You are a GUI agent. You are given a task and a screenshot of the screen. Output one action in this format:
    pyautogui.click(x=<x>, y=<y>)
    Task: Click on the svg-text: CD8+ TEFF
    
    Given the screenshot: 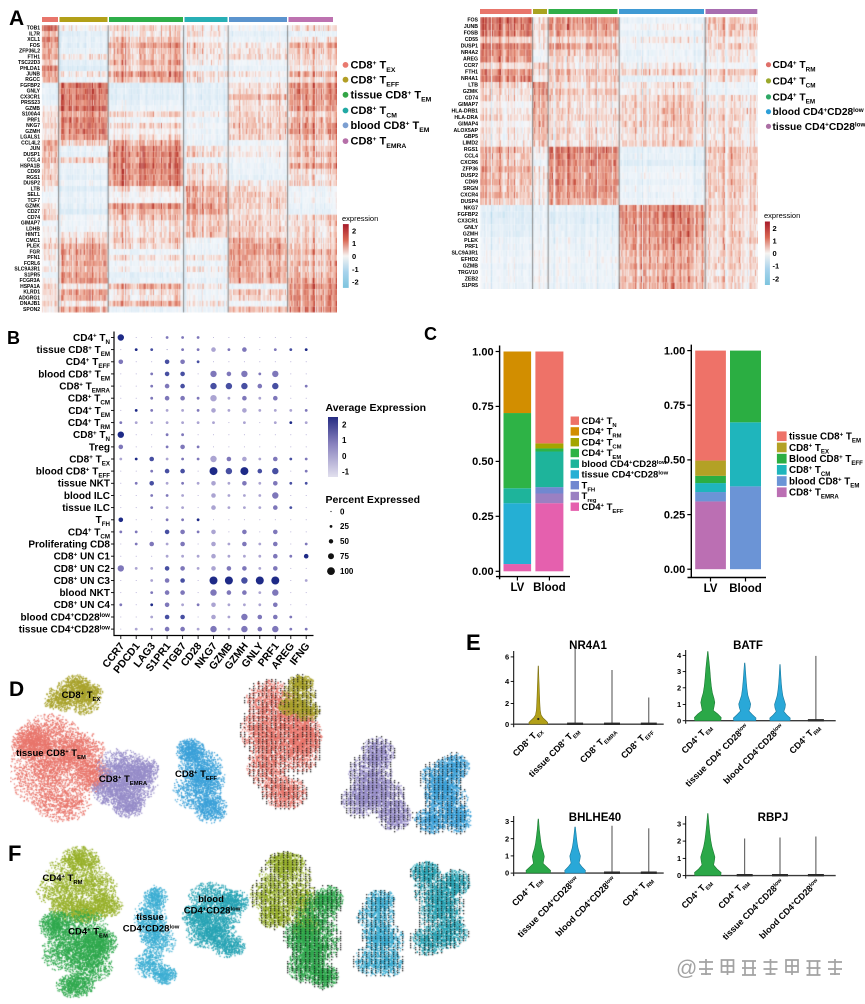 What is the action you would take?
    pyautogui.click(x=375, y=81)
    